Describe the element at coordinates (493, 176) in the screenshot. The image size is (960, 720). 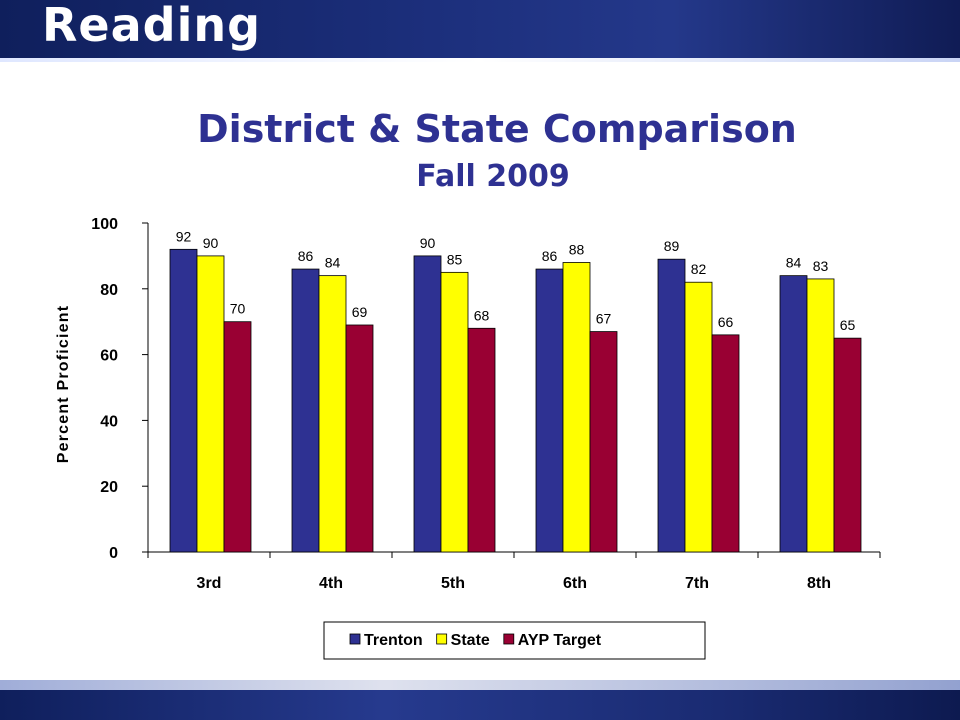
I see `chart-subtitle: Fall 2009` at that location.